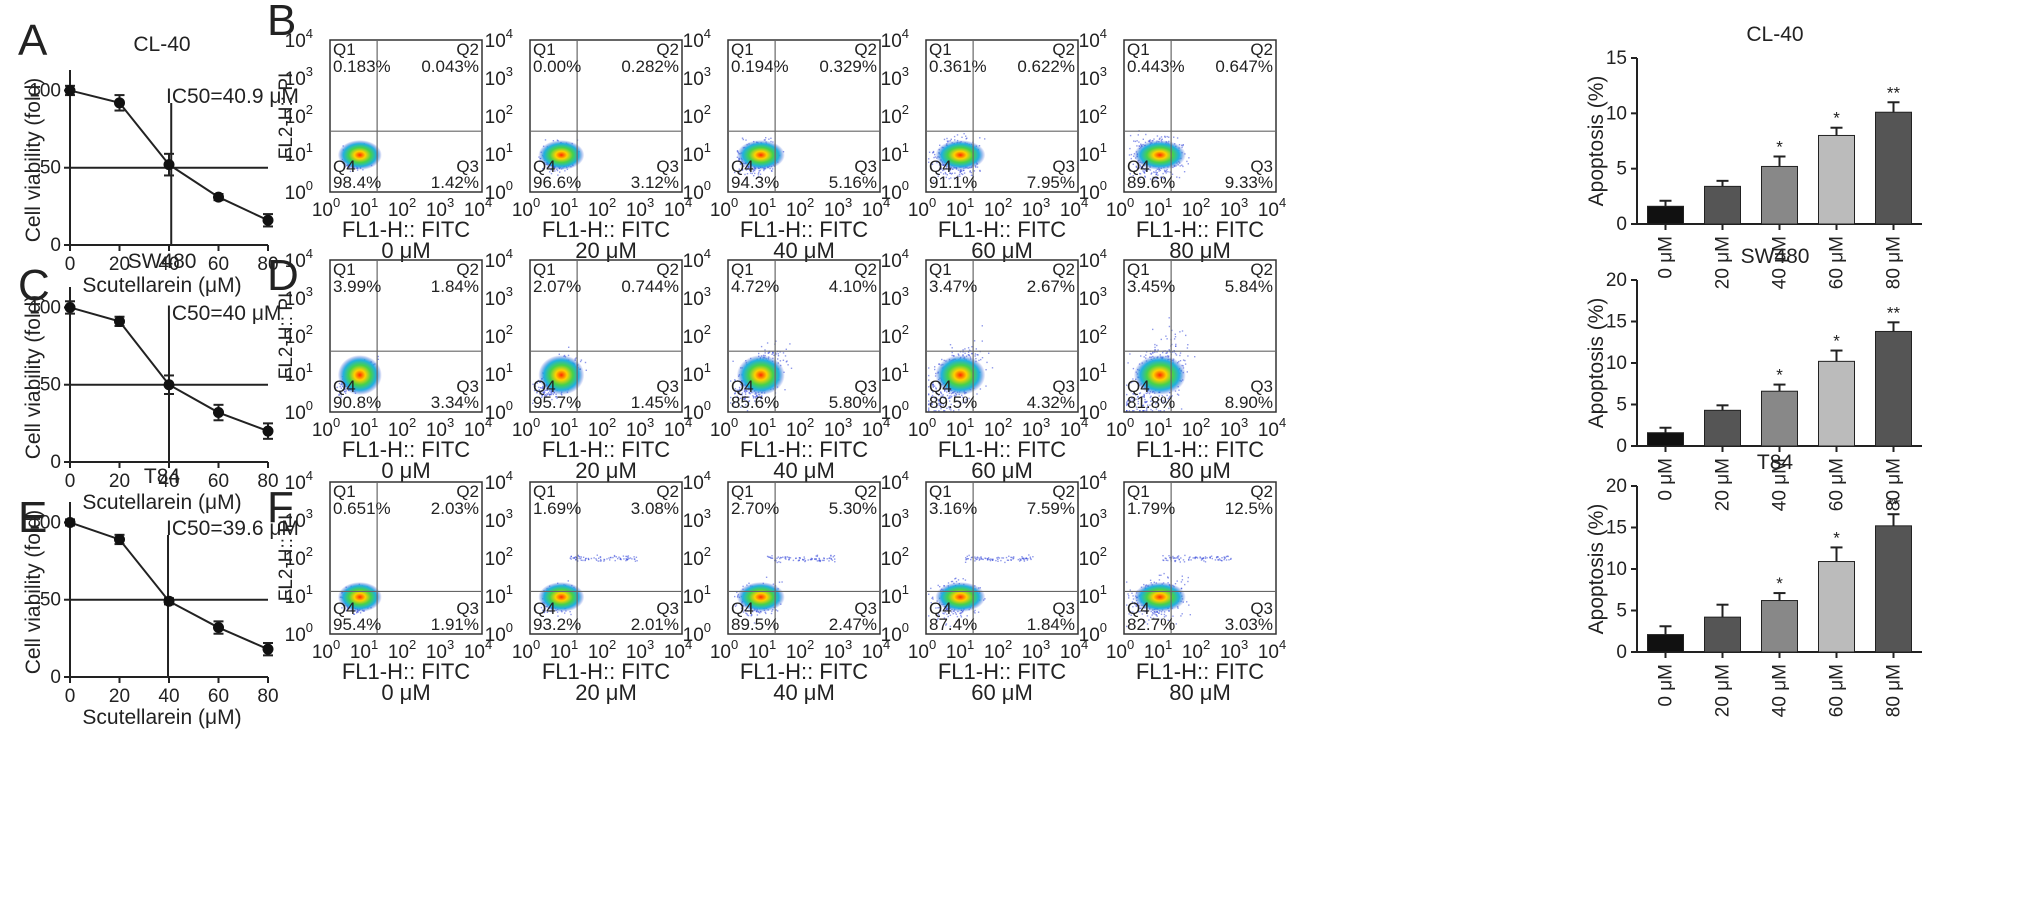 This screenshot has width=2032, height=906. I want to click on q4-value: 90.8%, so click(357, 402).